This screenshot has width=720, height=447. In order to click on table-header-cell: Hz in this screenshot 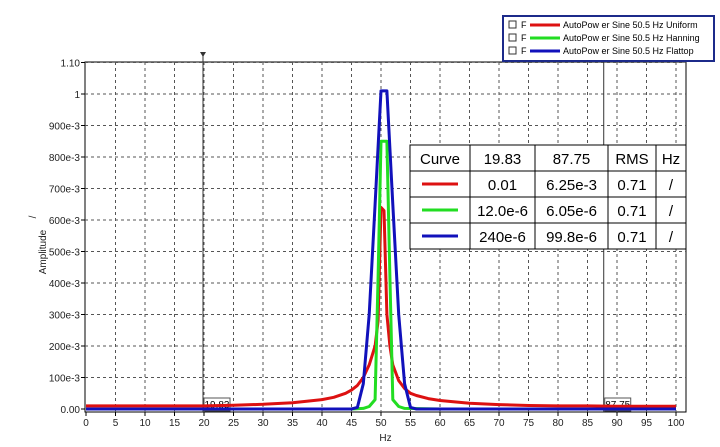, I will do `click(671, 159)`.